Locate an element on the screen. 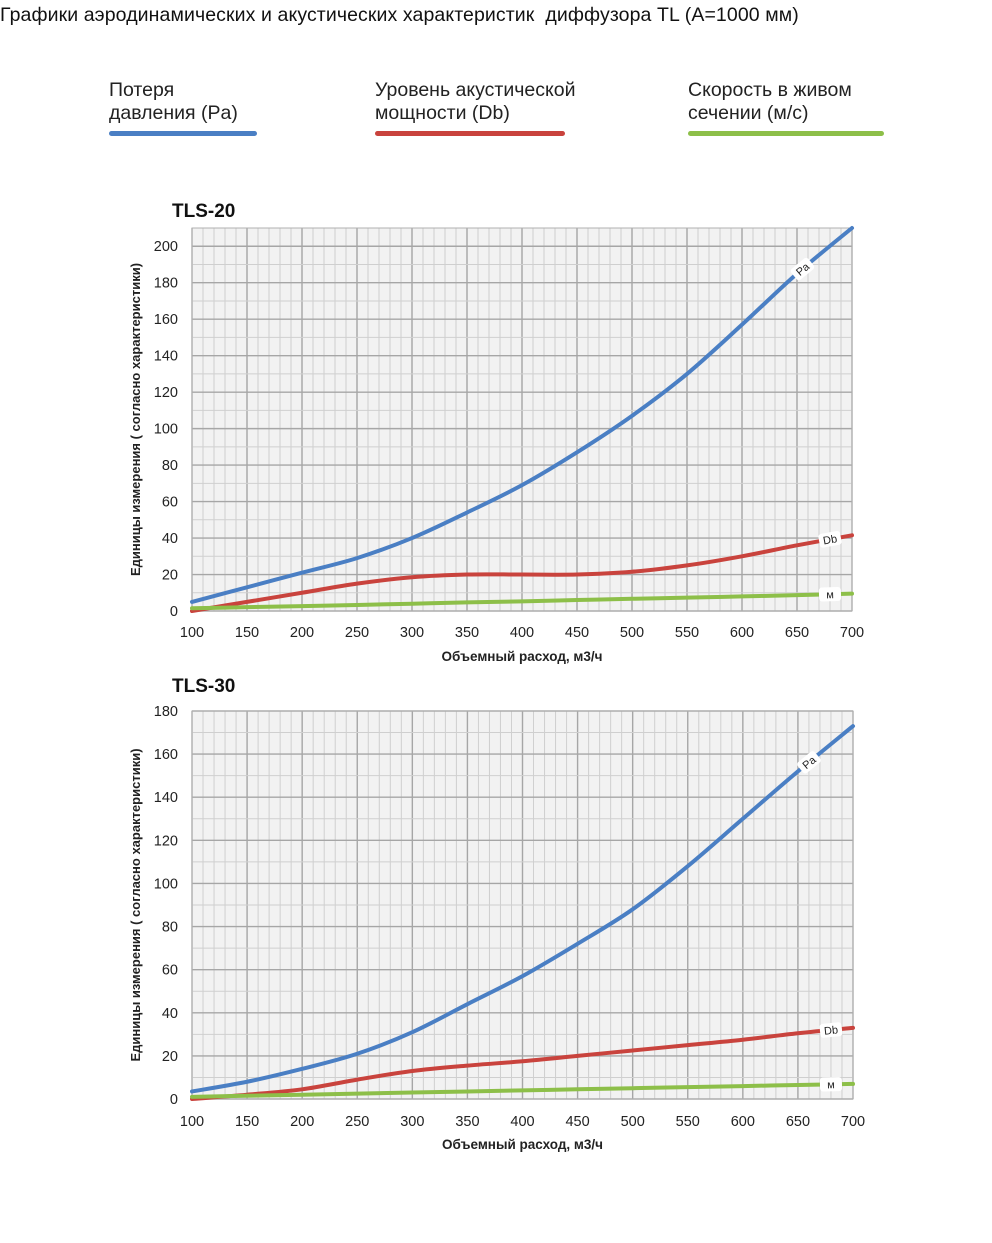 Image resolution: width=992 pixels, height=1243 pixels. chart-title: TLS-30 is located at coordinates (203, 686).